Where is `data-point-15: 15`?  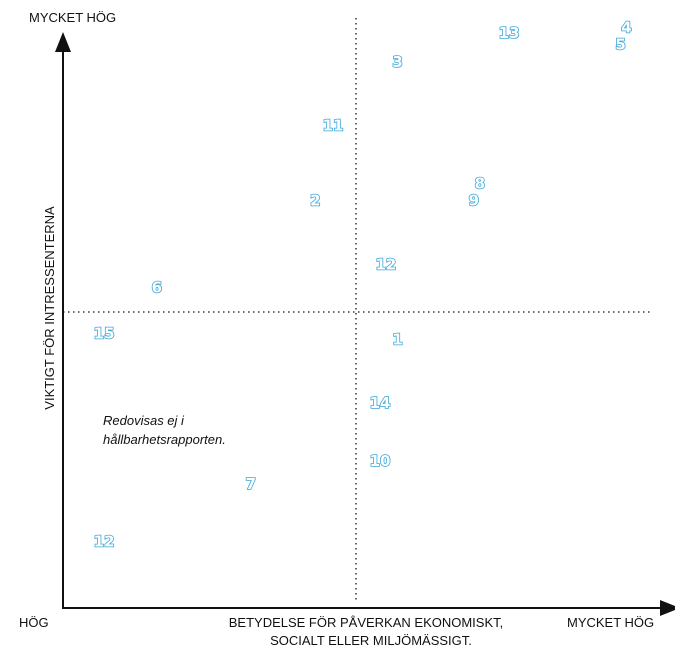
data-point-15: 15 is located at coordinates (104, 334).